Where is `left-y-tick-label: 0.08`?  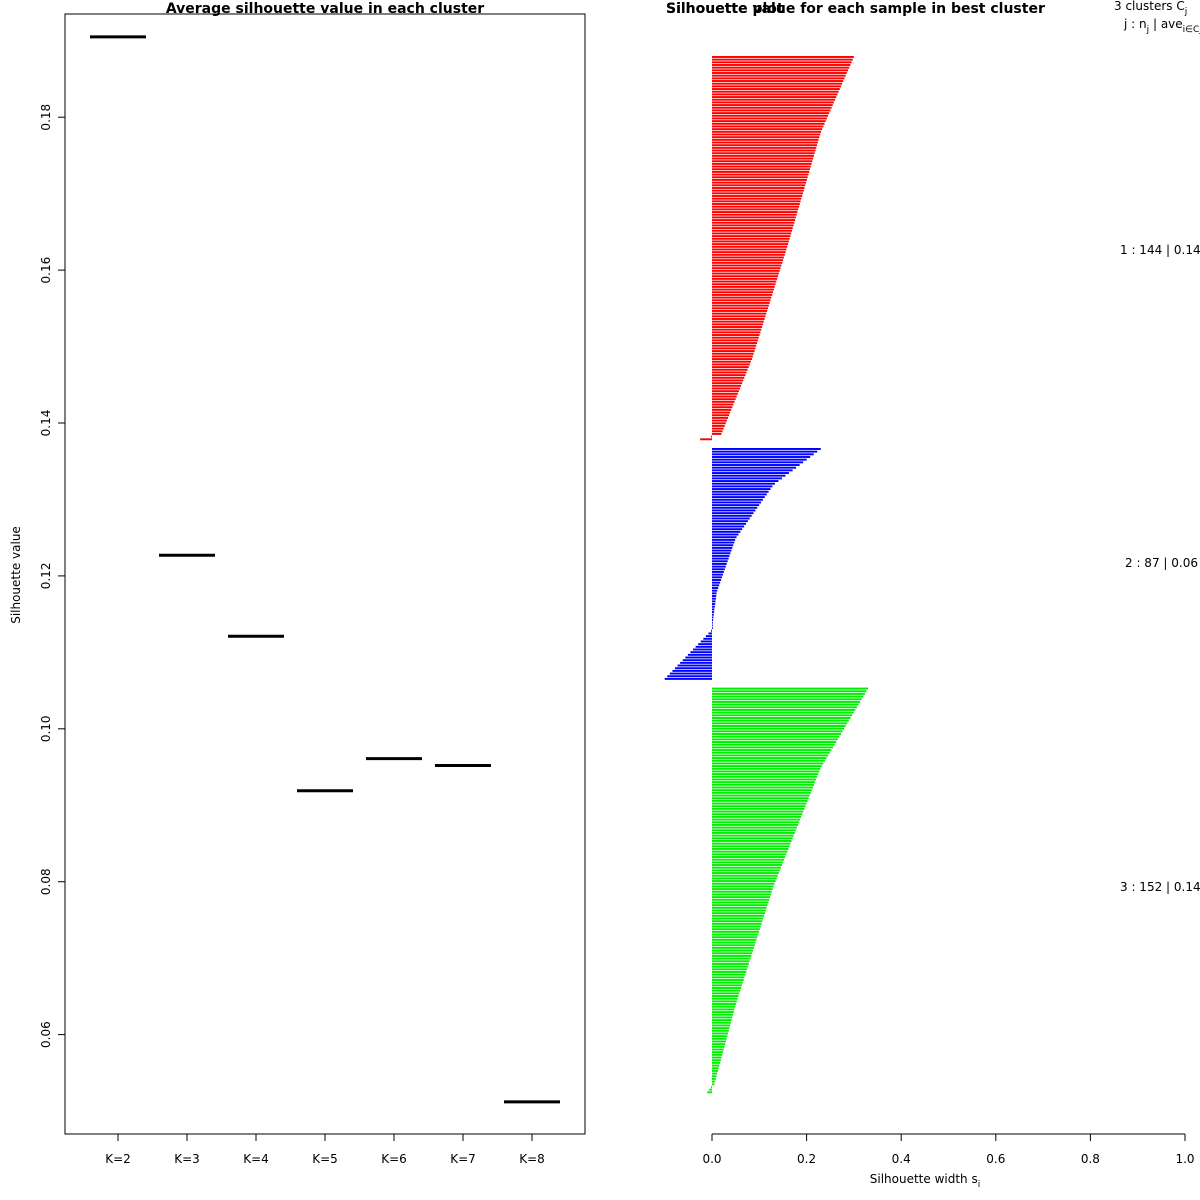
left-y-tick-label: 0.08 is located at coordinates (46, 881).